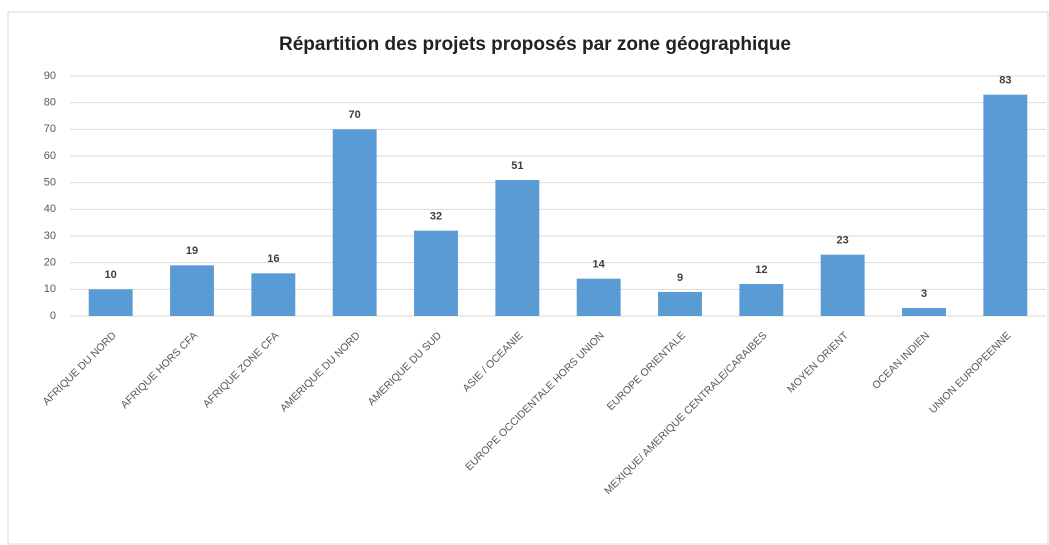  Describe the element at coordinates (53, 316) in the screenshot. I see `y-tick-label: 0` at that location.